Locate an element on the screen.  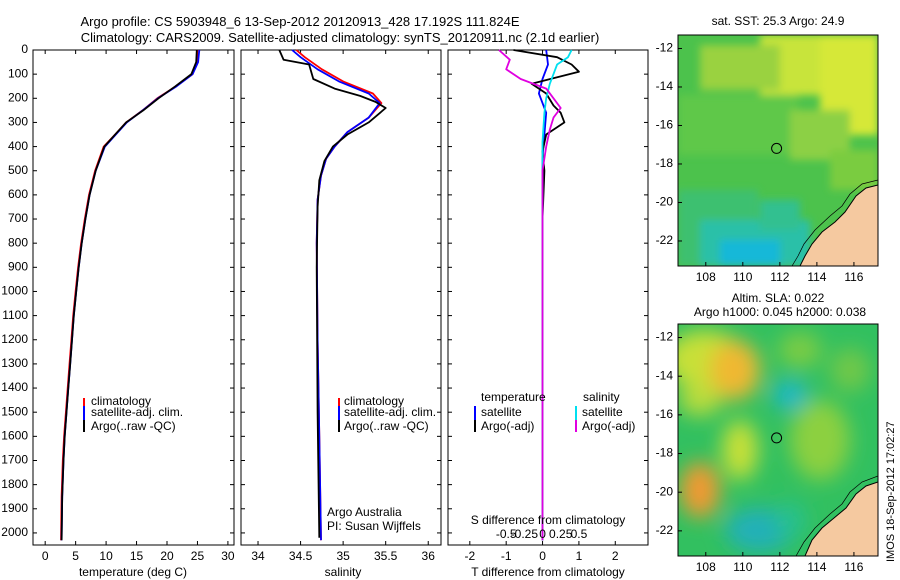
depth-tick-label: 1800 is located at coordinates (14, 484).